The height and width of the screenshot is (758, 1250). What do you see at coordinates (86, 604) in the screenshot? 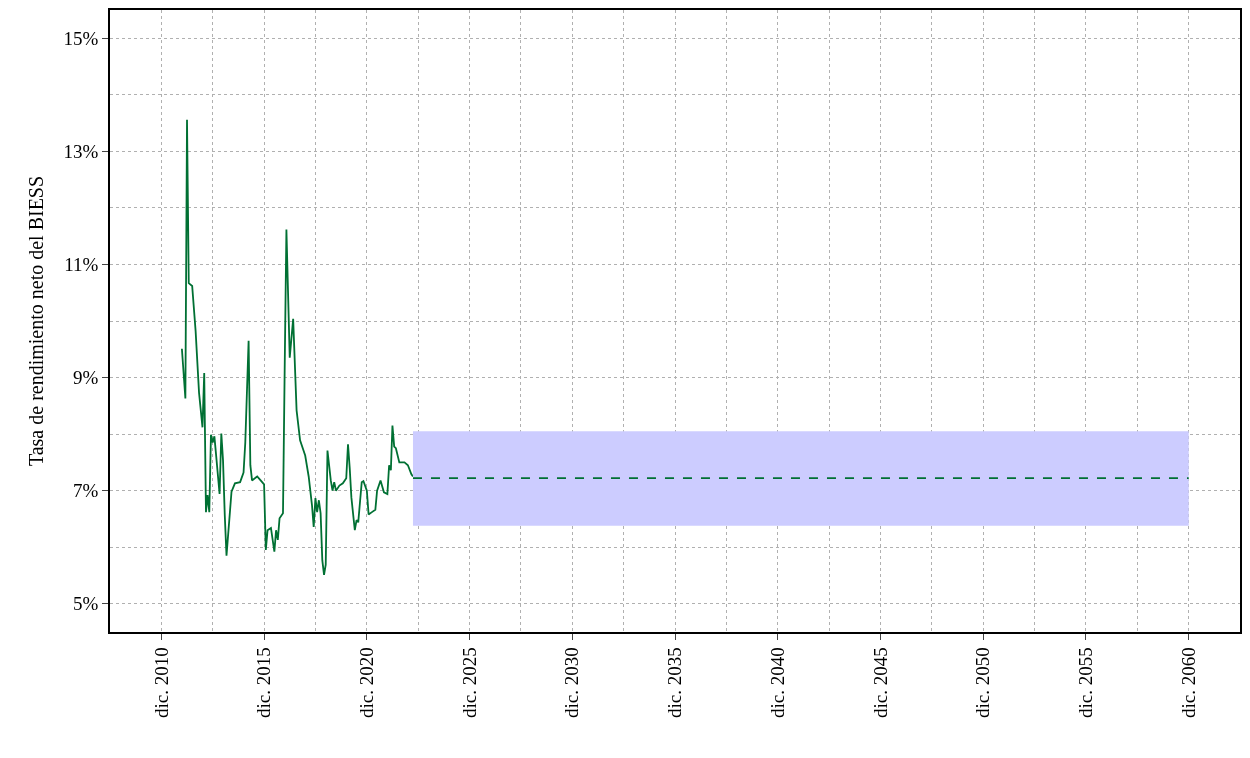
I see `y-tick-label: 5%` at bounding box center [86, 604].